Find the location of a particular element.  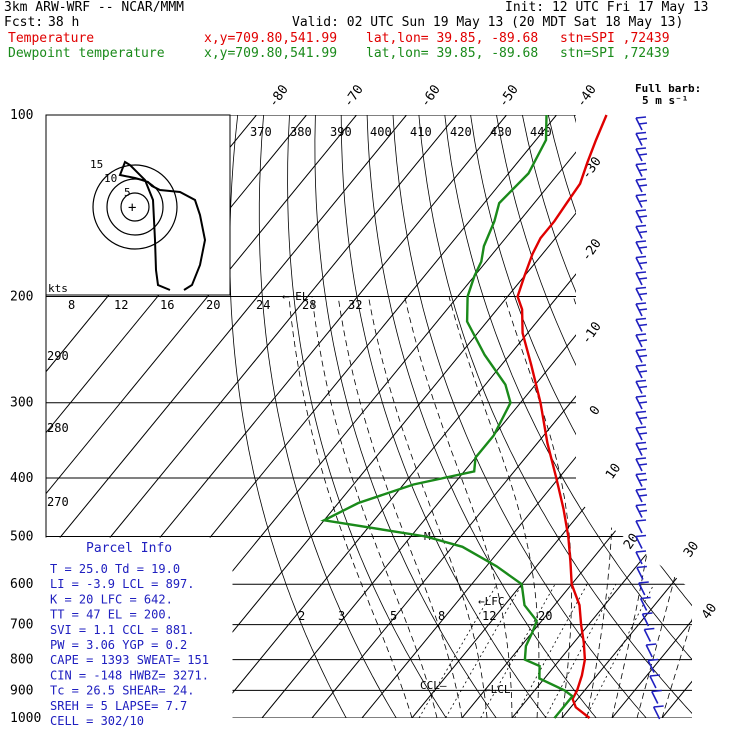

pressure-tick-label: 600 is located at coordinates (21, 584).